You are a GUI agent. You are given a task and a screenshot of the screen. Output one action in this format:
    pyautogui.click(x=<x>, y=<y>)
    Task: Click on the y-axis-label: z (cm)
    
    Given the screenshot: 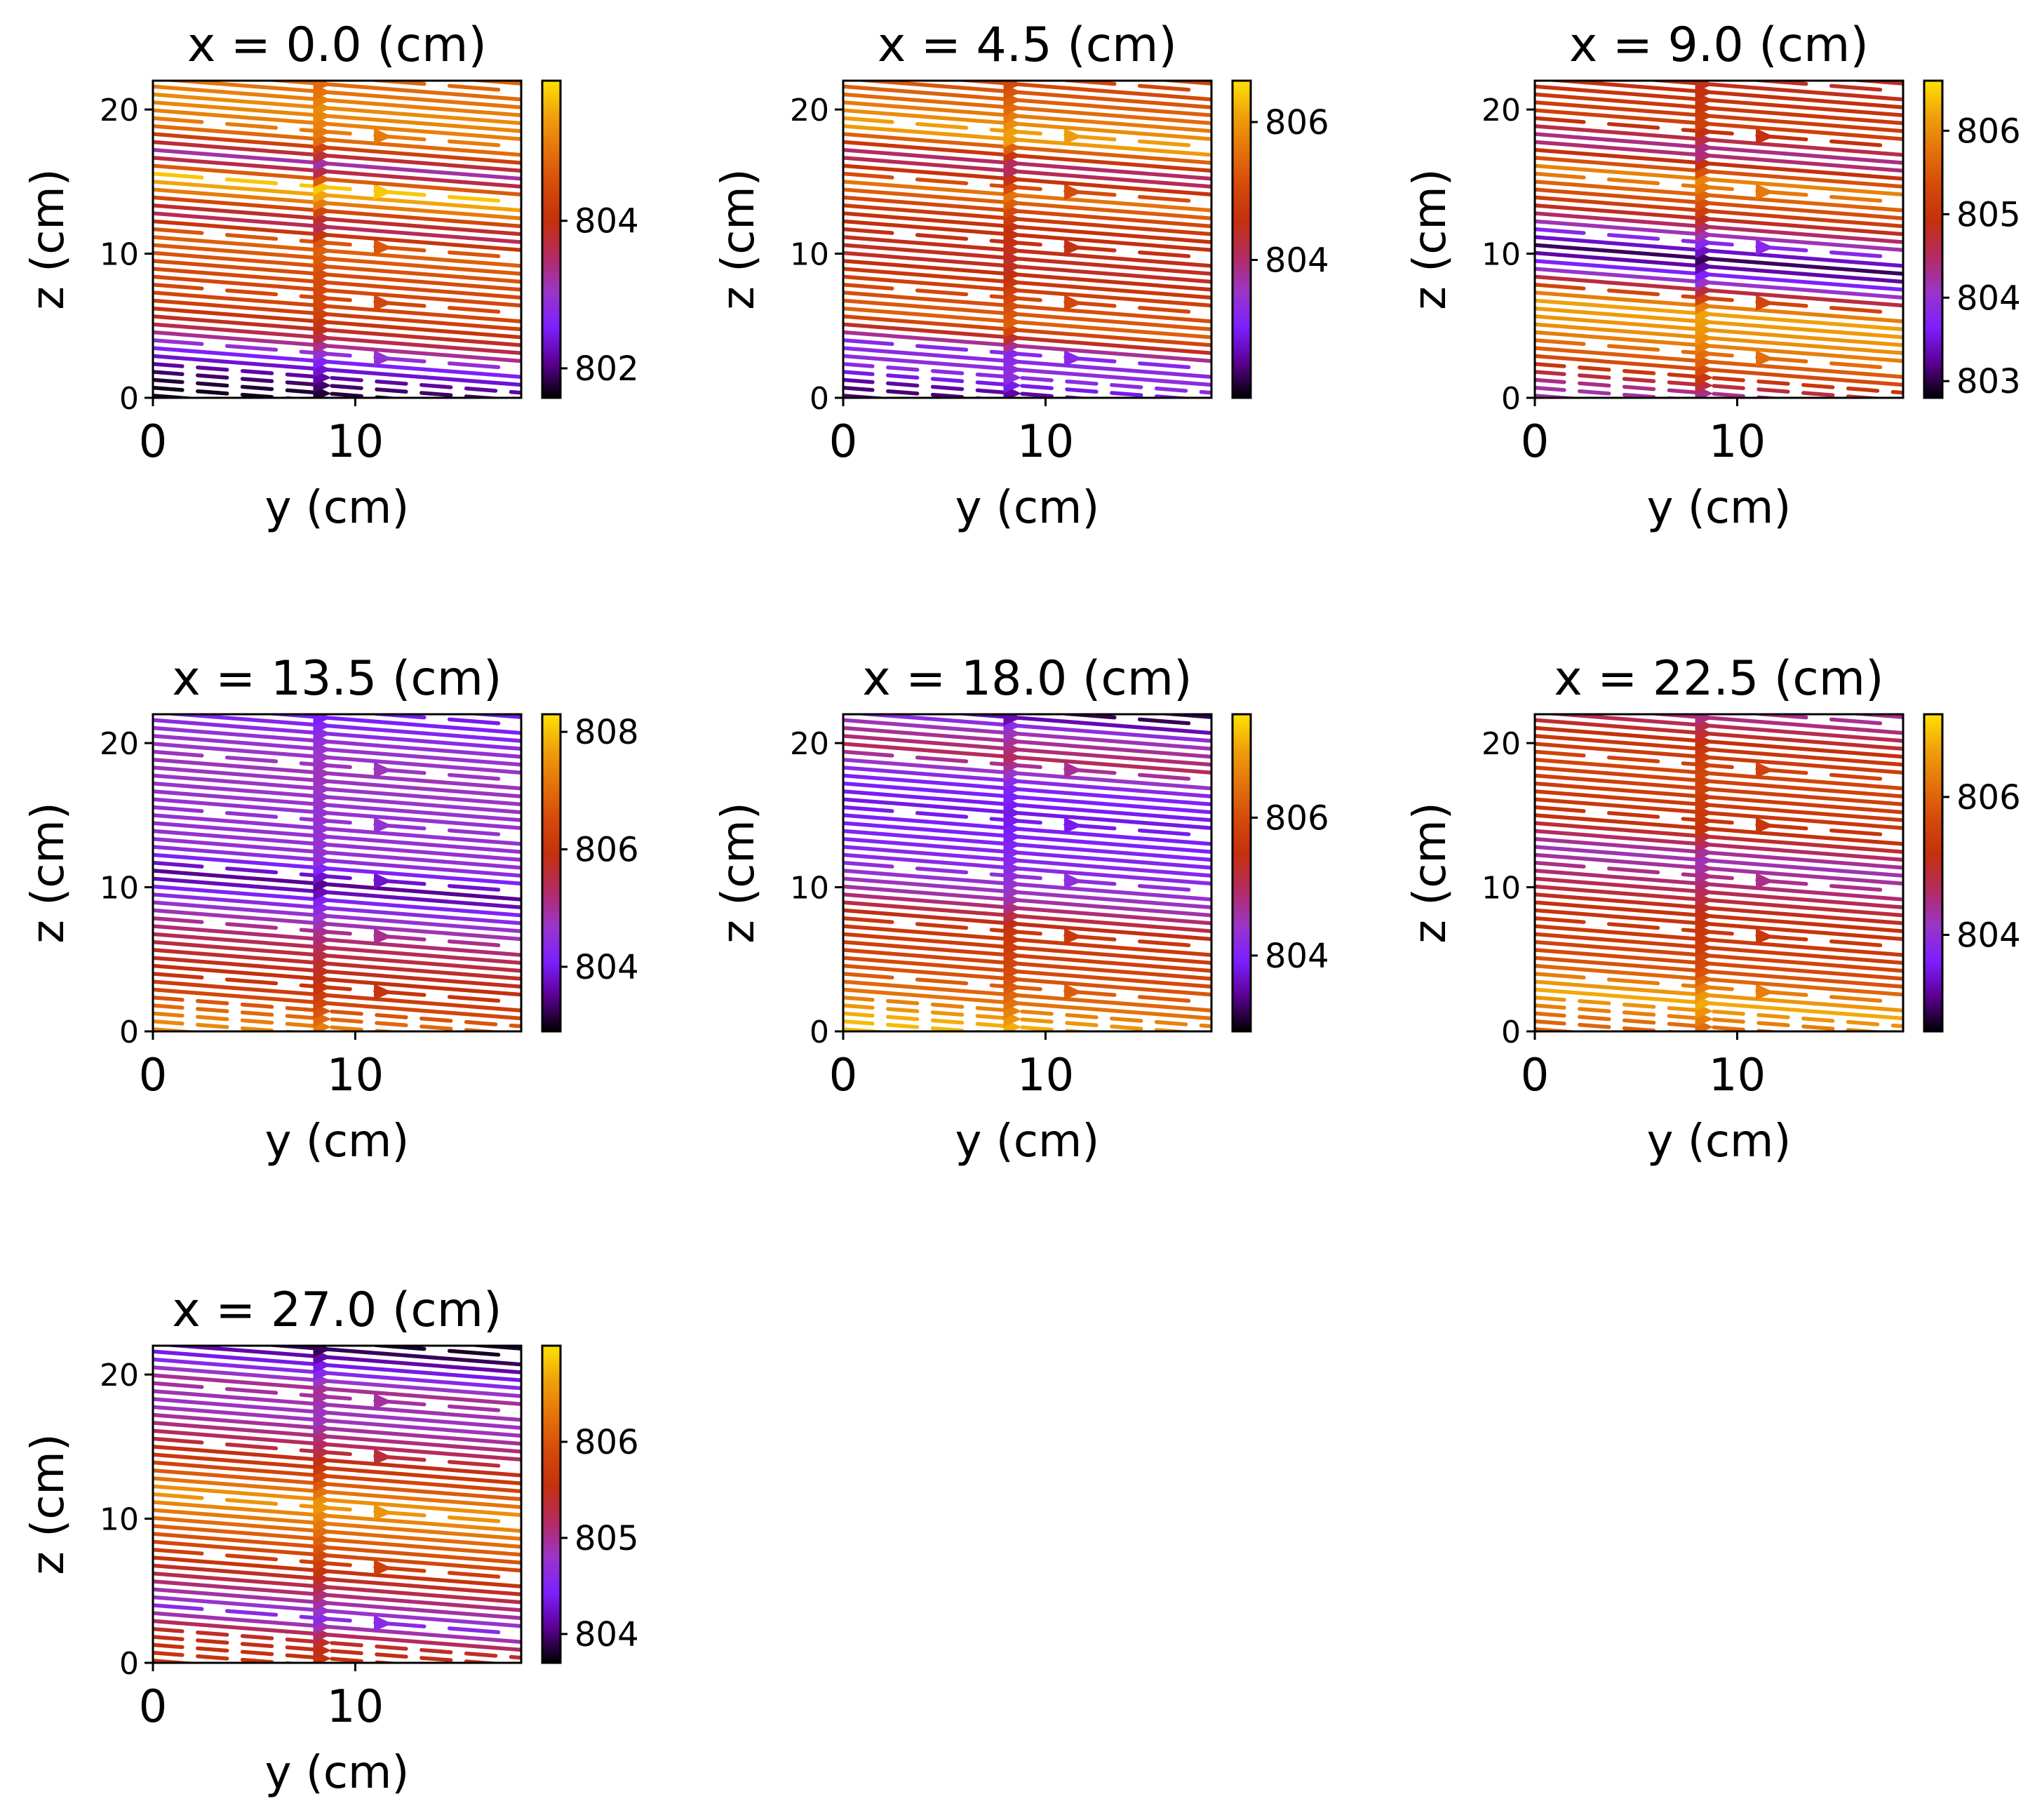 What is the action you would take?
    pyautogui.click(x=1430, y=873)
    